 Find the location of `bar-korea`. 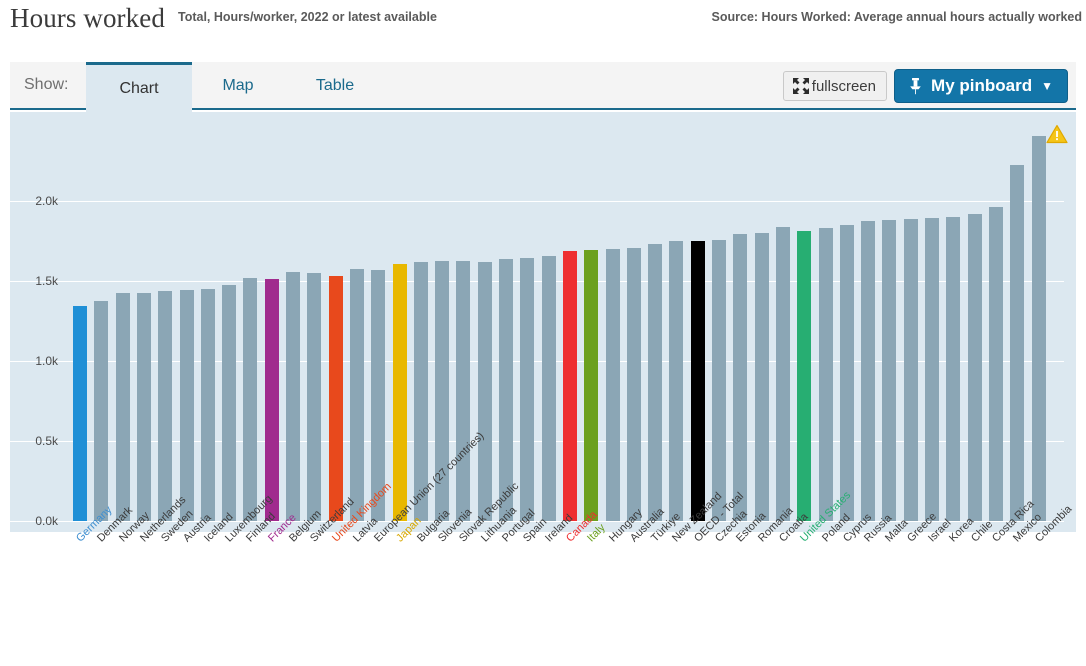

bar-korea is located at coordinates (953, 368).